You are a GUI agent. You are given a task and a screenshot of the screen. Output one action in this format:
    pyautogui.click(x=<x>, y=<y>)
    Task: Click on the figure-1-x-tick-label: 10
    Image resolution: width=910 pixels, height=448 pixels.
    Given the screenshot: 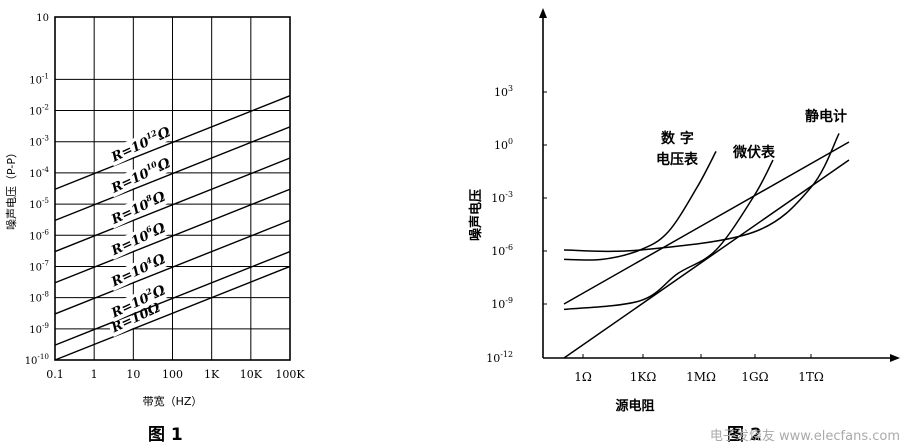 What is the action you would take?
    pyautogui.click(x=133, y=374)
    